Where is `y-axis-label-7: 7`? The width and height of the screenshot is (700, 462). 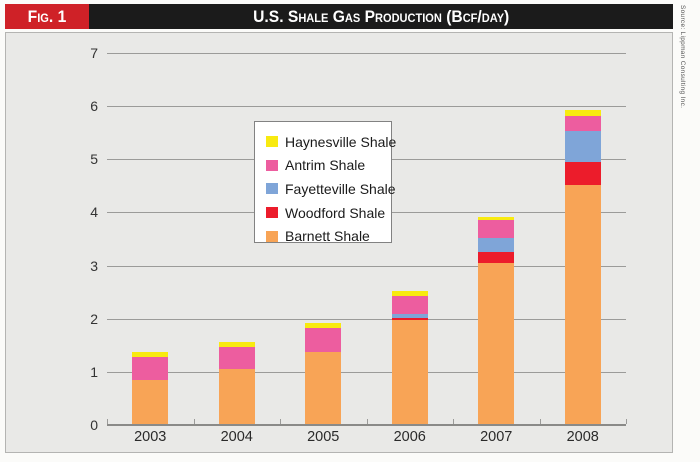 y-axis-label-7: 7 is located at coordinates (94, 53).